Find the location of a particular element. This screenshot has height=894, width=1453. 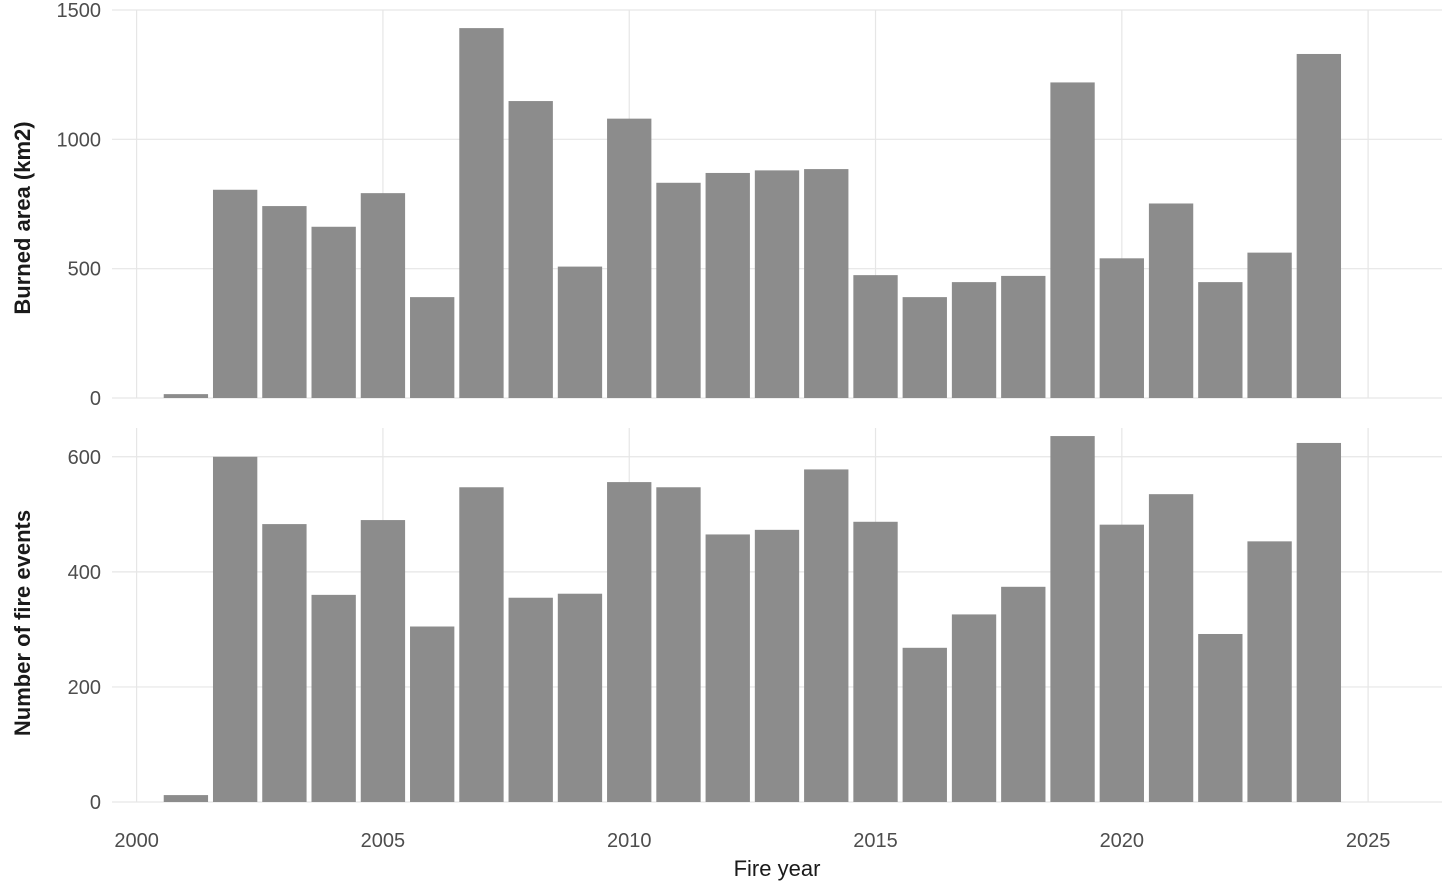

y-axis-title-burned-area: Burned area (km2) is located at coordinates (22, 217).